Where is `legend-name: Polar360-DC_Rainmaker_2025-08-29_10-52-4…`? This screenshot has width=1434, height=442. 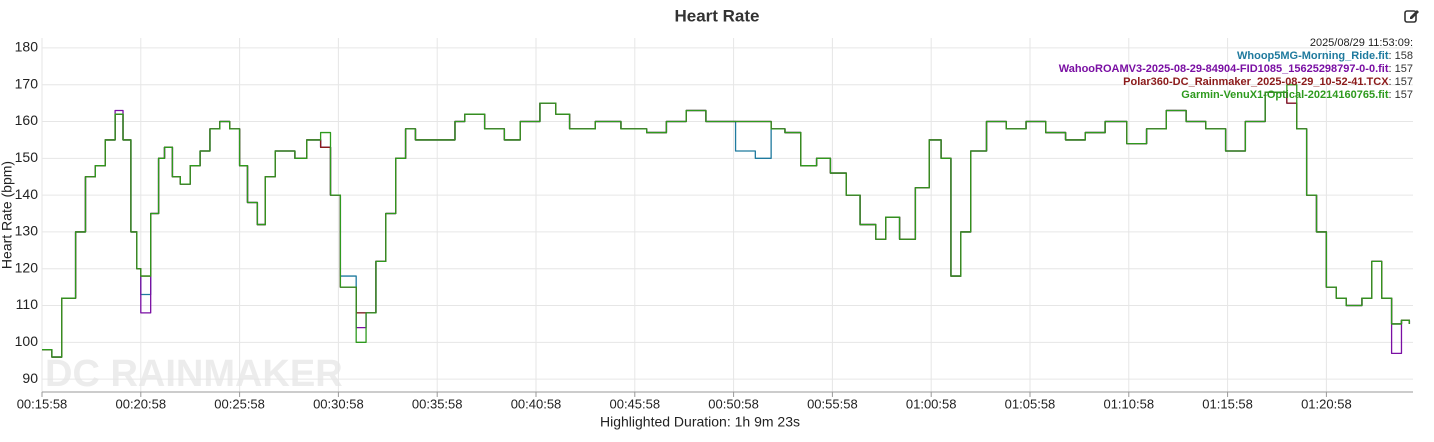 legend-name: Polar360-DC_Rainmaker_2025-08-29_10-52-4… is located at coordinates (1256, 82).